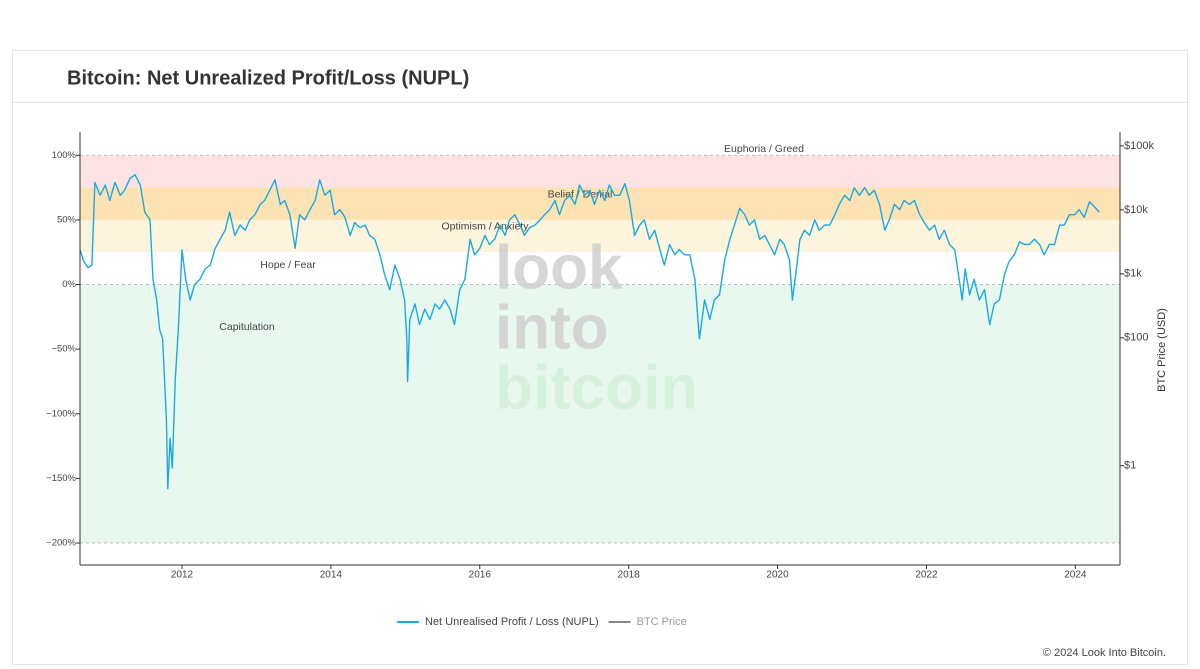  What do you see at coordinates (926, 575) in the screenshot?
I see `x-tick-label: 2022` at bounding box center [926, 575].